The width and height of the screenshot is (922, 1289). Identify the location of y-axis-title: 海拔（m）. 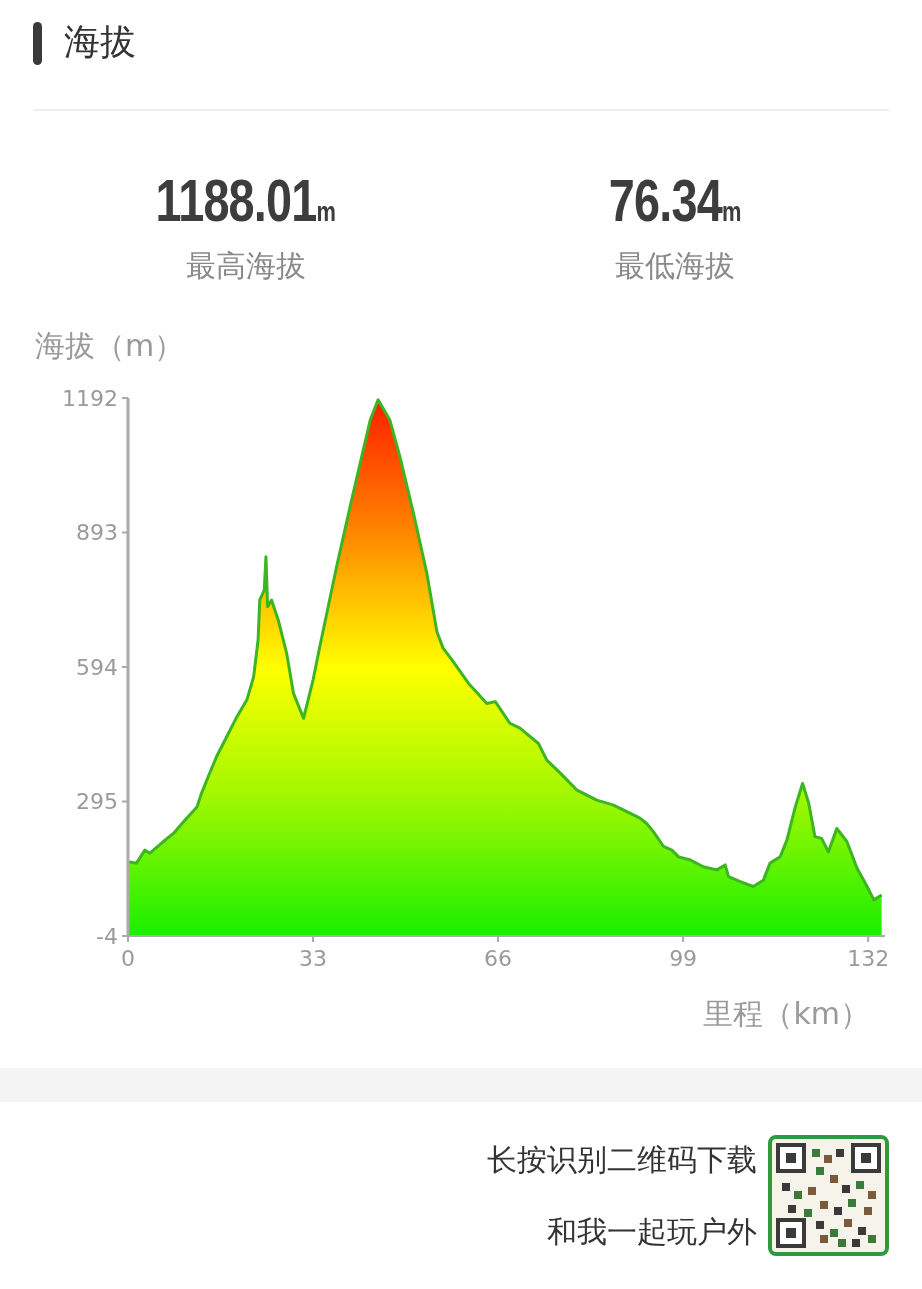
(110, 346).